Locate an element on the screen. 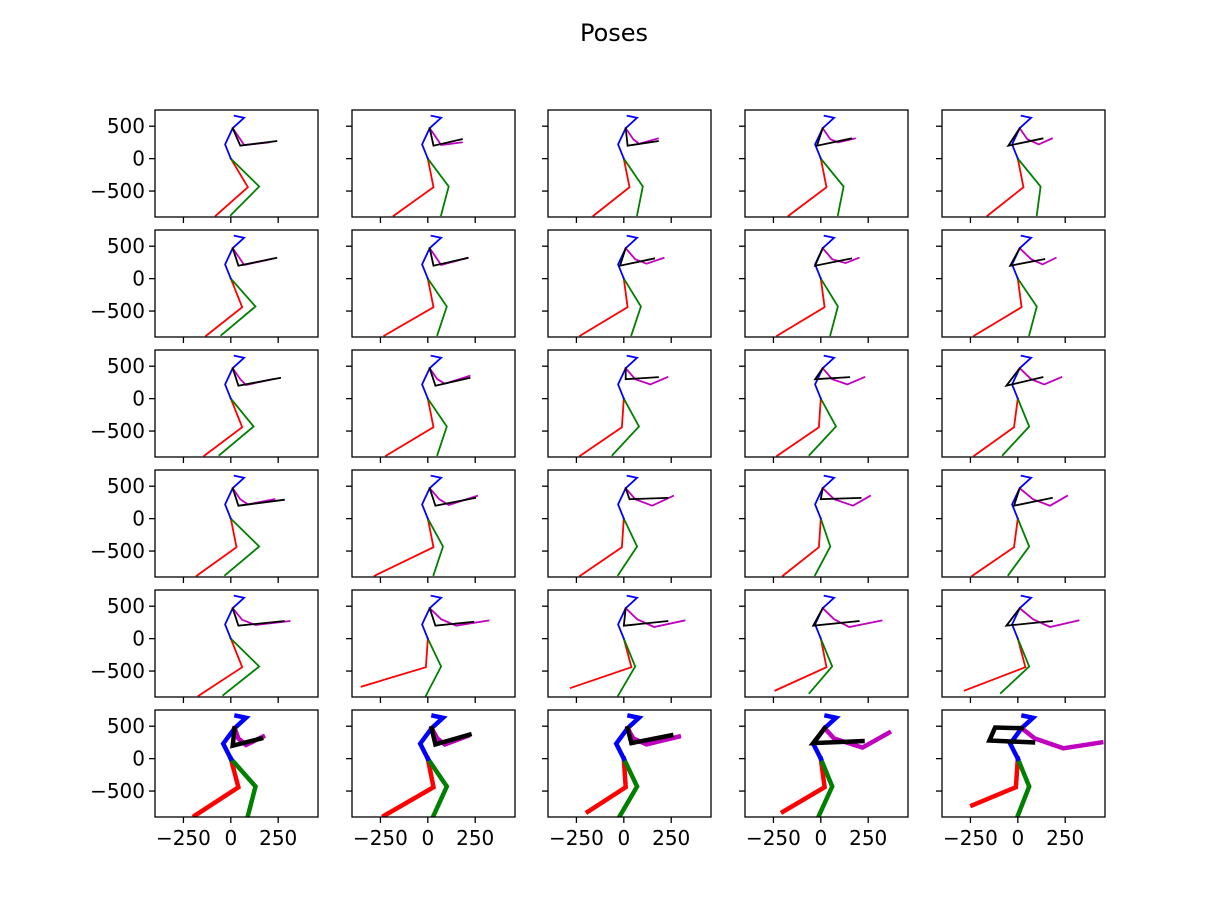 The height and width of the screenshot is (921, 1228). figure-title: Poses is located at coordinates (614, 33).